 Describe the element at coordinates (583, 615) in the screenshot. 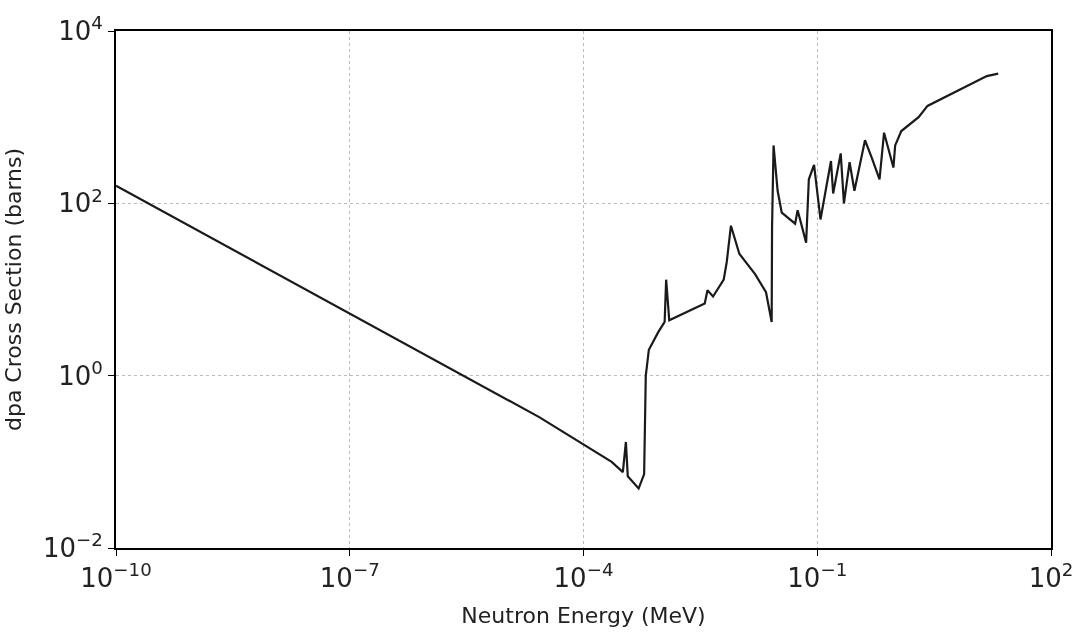

I see `x-axis-title: Neutron Energy (MeV)` at that location.